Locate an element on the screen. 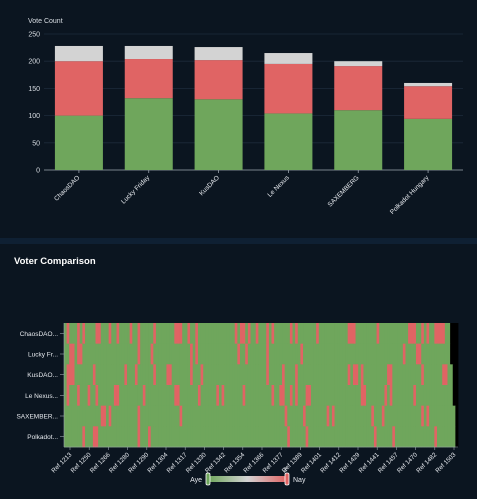 The image size is (477, 499). x-tick-label: SAXEMBERG is located at coordinates (344, 191).